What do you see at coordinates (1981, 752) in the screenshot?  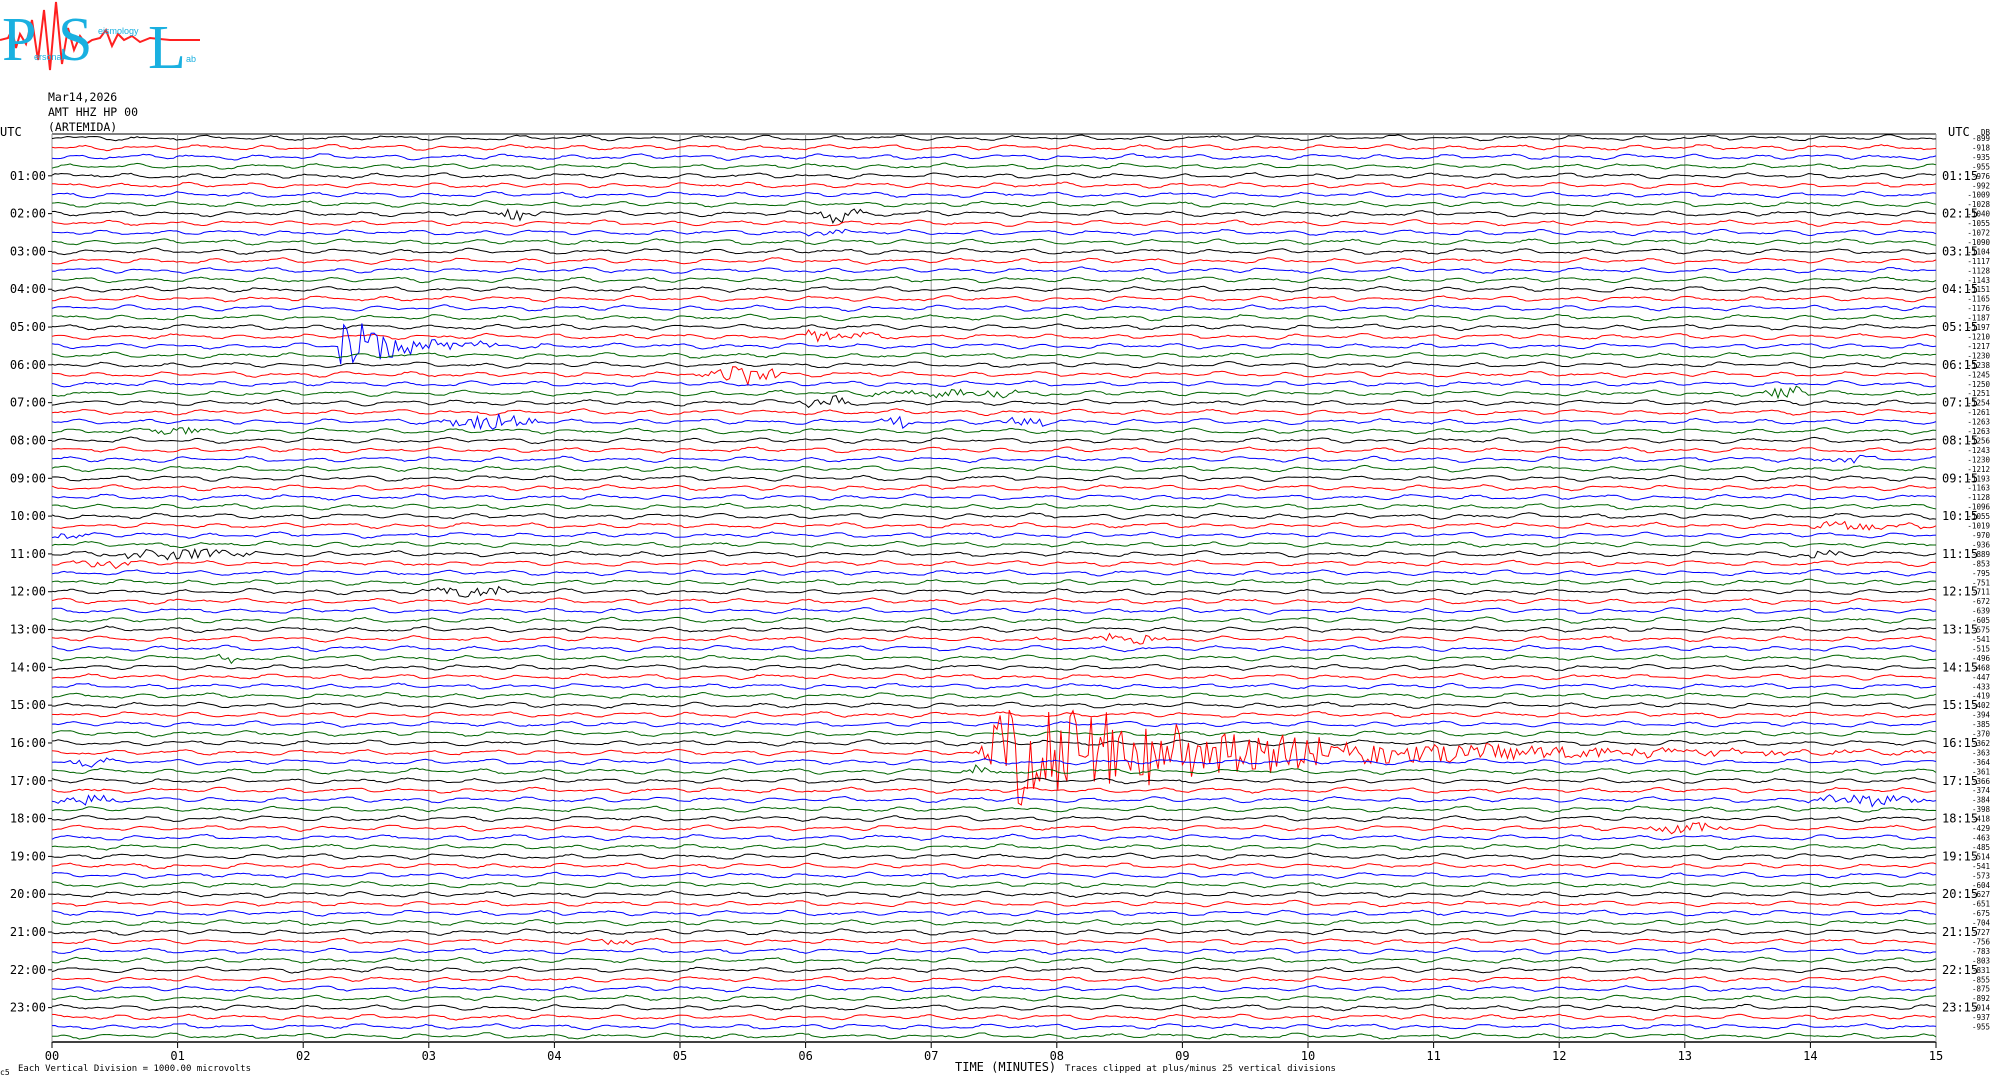 I see `db-value: -363` at bounding box center [1981, 752].